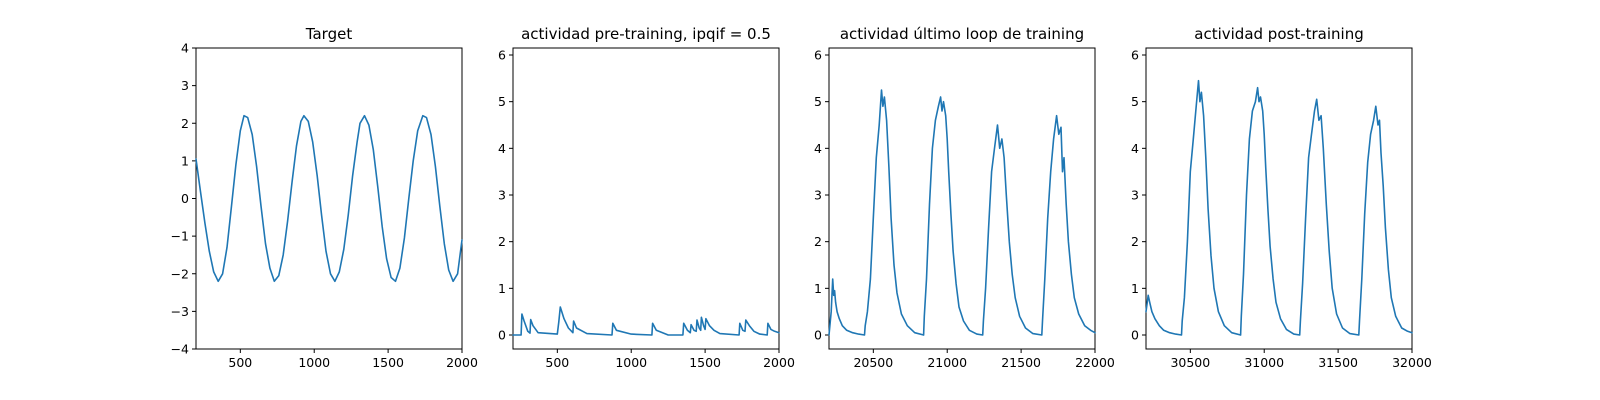 Image resolution: width=1600 pixels, height=400 pixels. What do you see at coordinates (947, 362) in the screenshot?
I see `x-tick-label: 21000` at bounding box center [947, 362].